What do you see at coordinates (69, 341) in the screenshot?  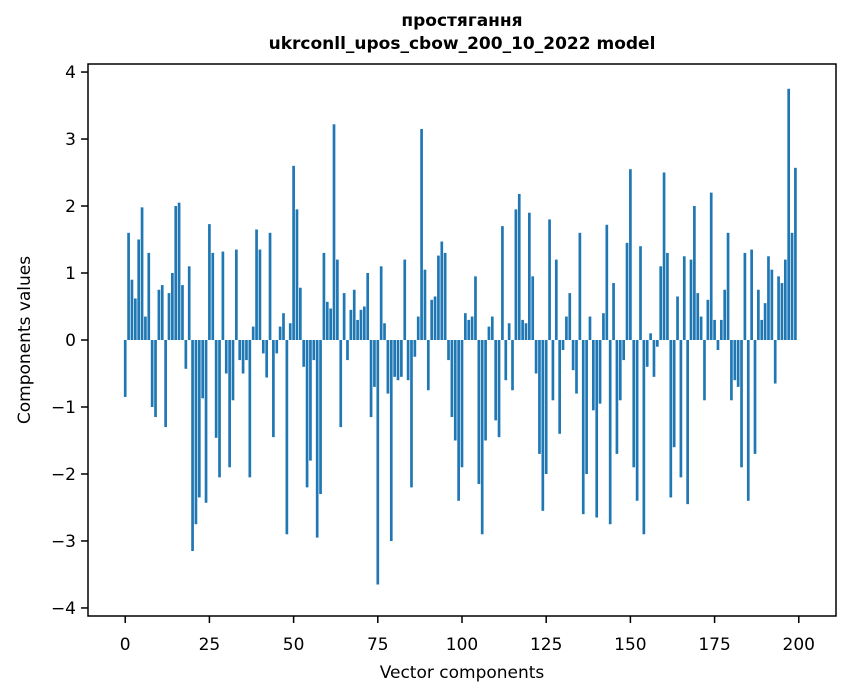 I see `y-axis-ticks: −4 −3 −2 −1 0 1 2 3 4` at bounding box center [69, 341].